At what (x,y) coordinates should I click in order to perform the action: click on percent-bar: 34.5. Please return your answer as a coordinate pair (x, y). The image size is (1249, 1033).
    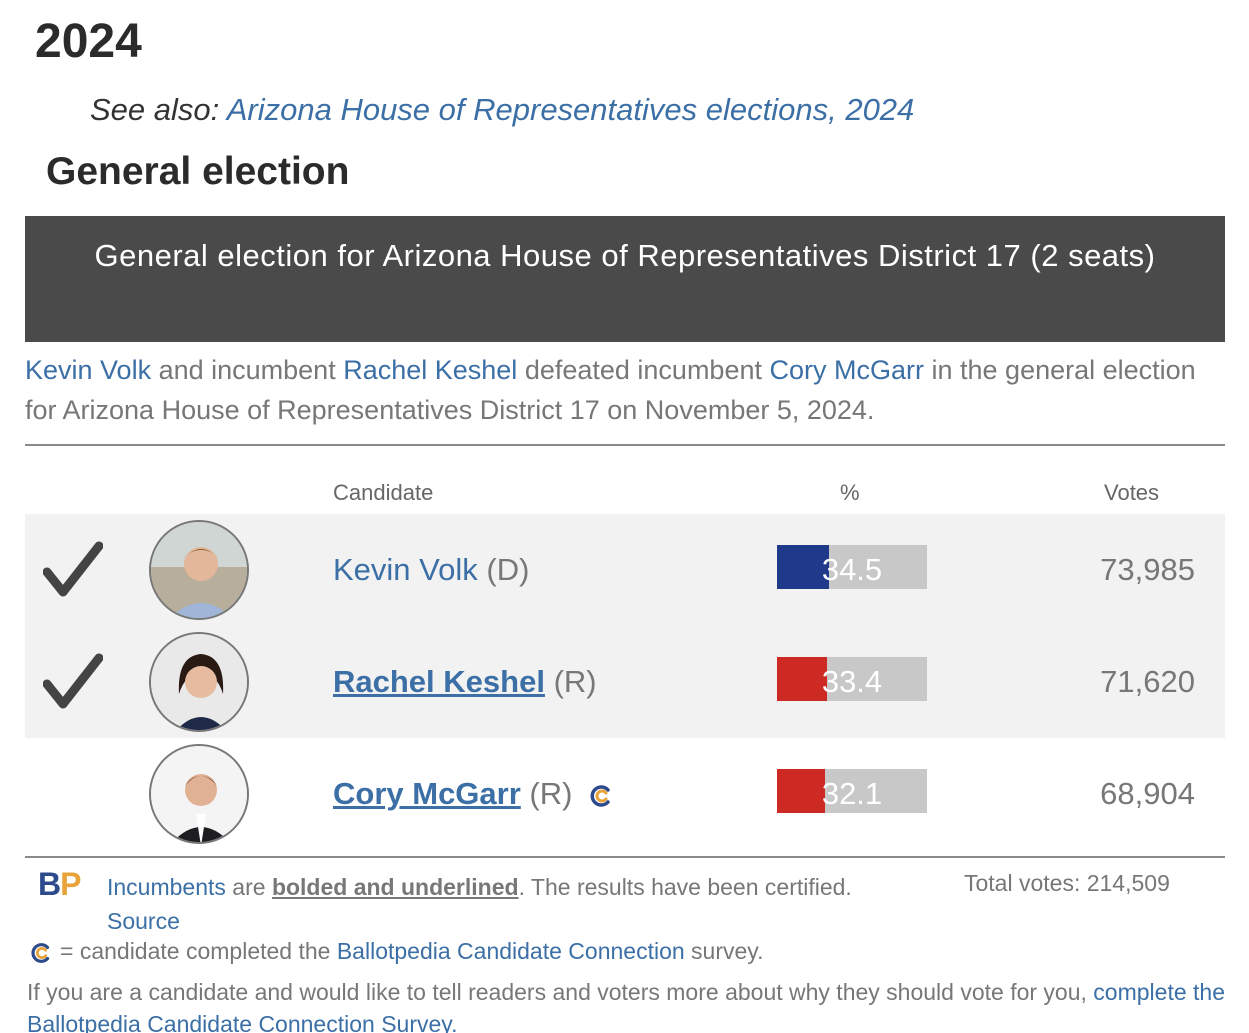
    Looking at the image, I should click on (852, 567).